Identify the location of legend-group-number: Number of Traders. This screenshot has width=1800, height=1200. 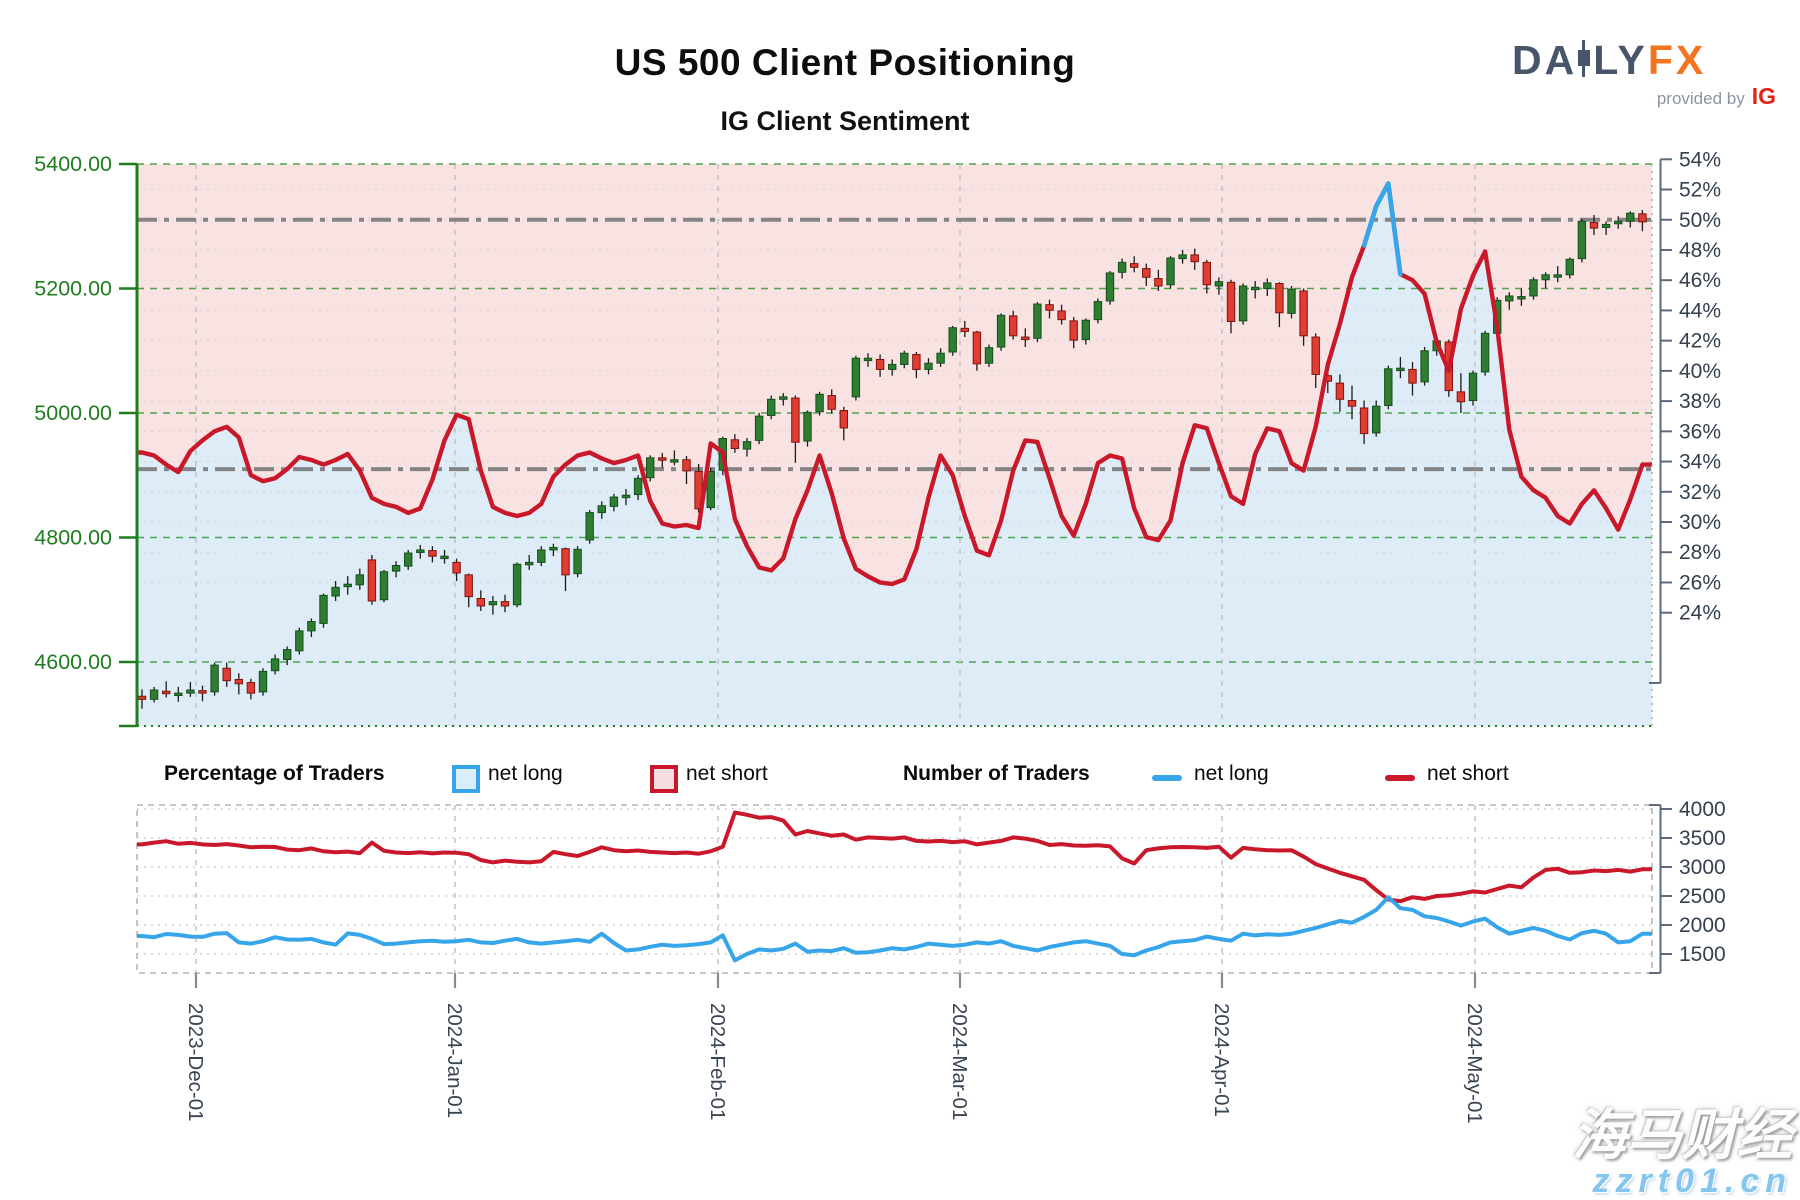
(996, 773).